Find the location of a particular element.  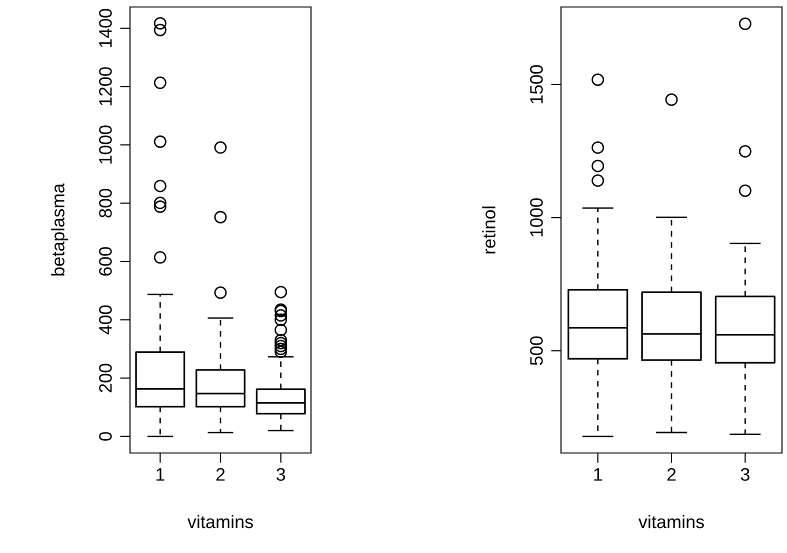

y-tick-label: 1200 is located at coordinates (105, 86).